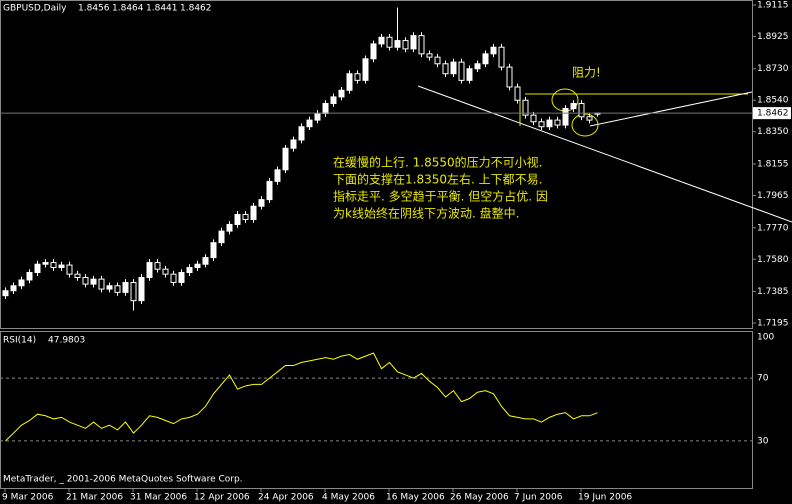 Image resolution: width=792 pixels, height=504 pixels. I want to click on y-tick-label: 1.7965, so click(773, 196).